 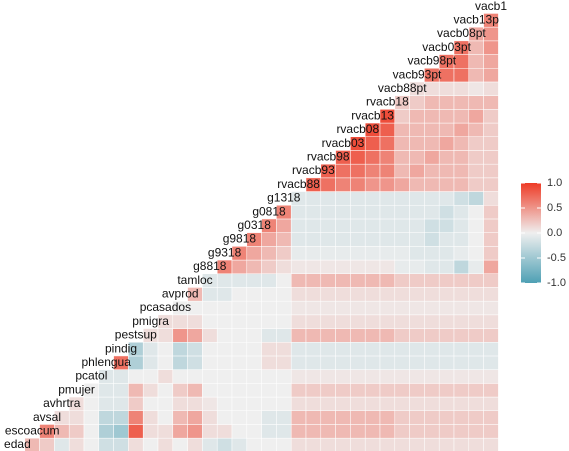 I want to click on variable-label: rvacb03, so click(x=343, y=143).